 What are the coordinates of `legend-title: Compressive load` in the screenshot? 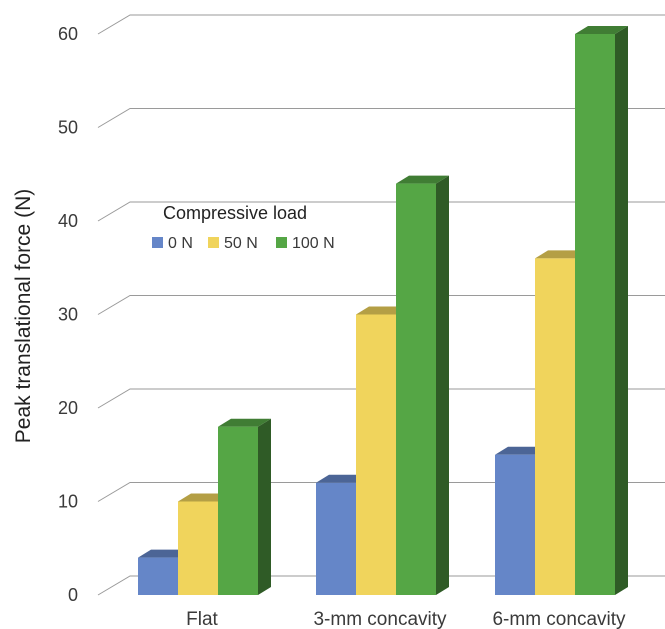 It's located at (235, 213).